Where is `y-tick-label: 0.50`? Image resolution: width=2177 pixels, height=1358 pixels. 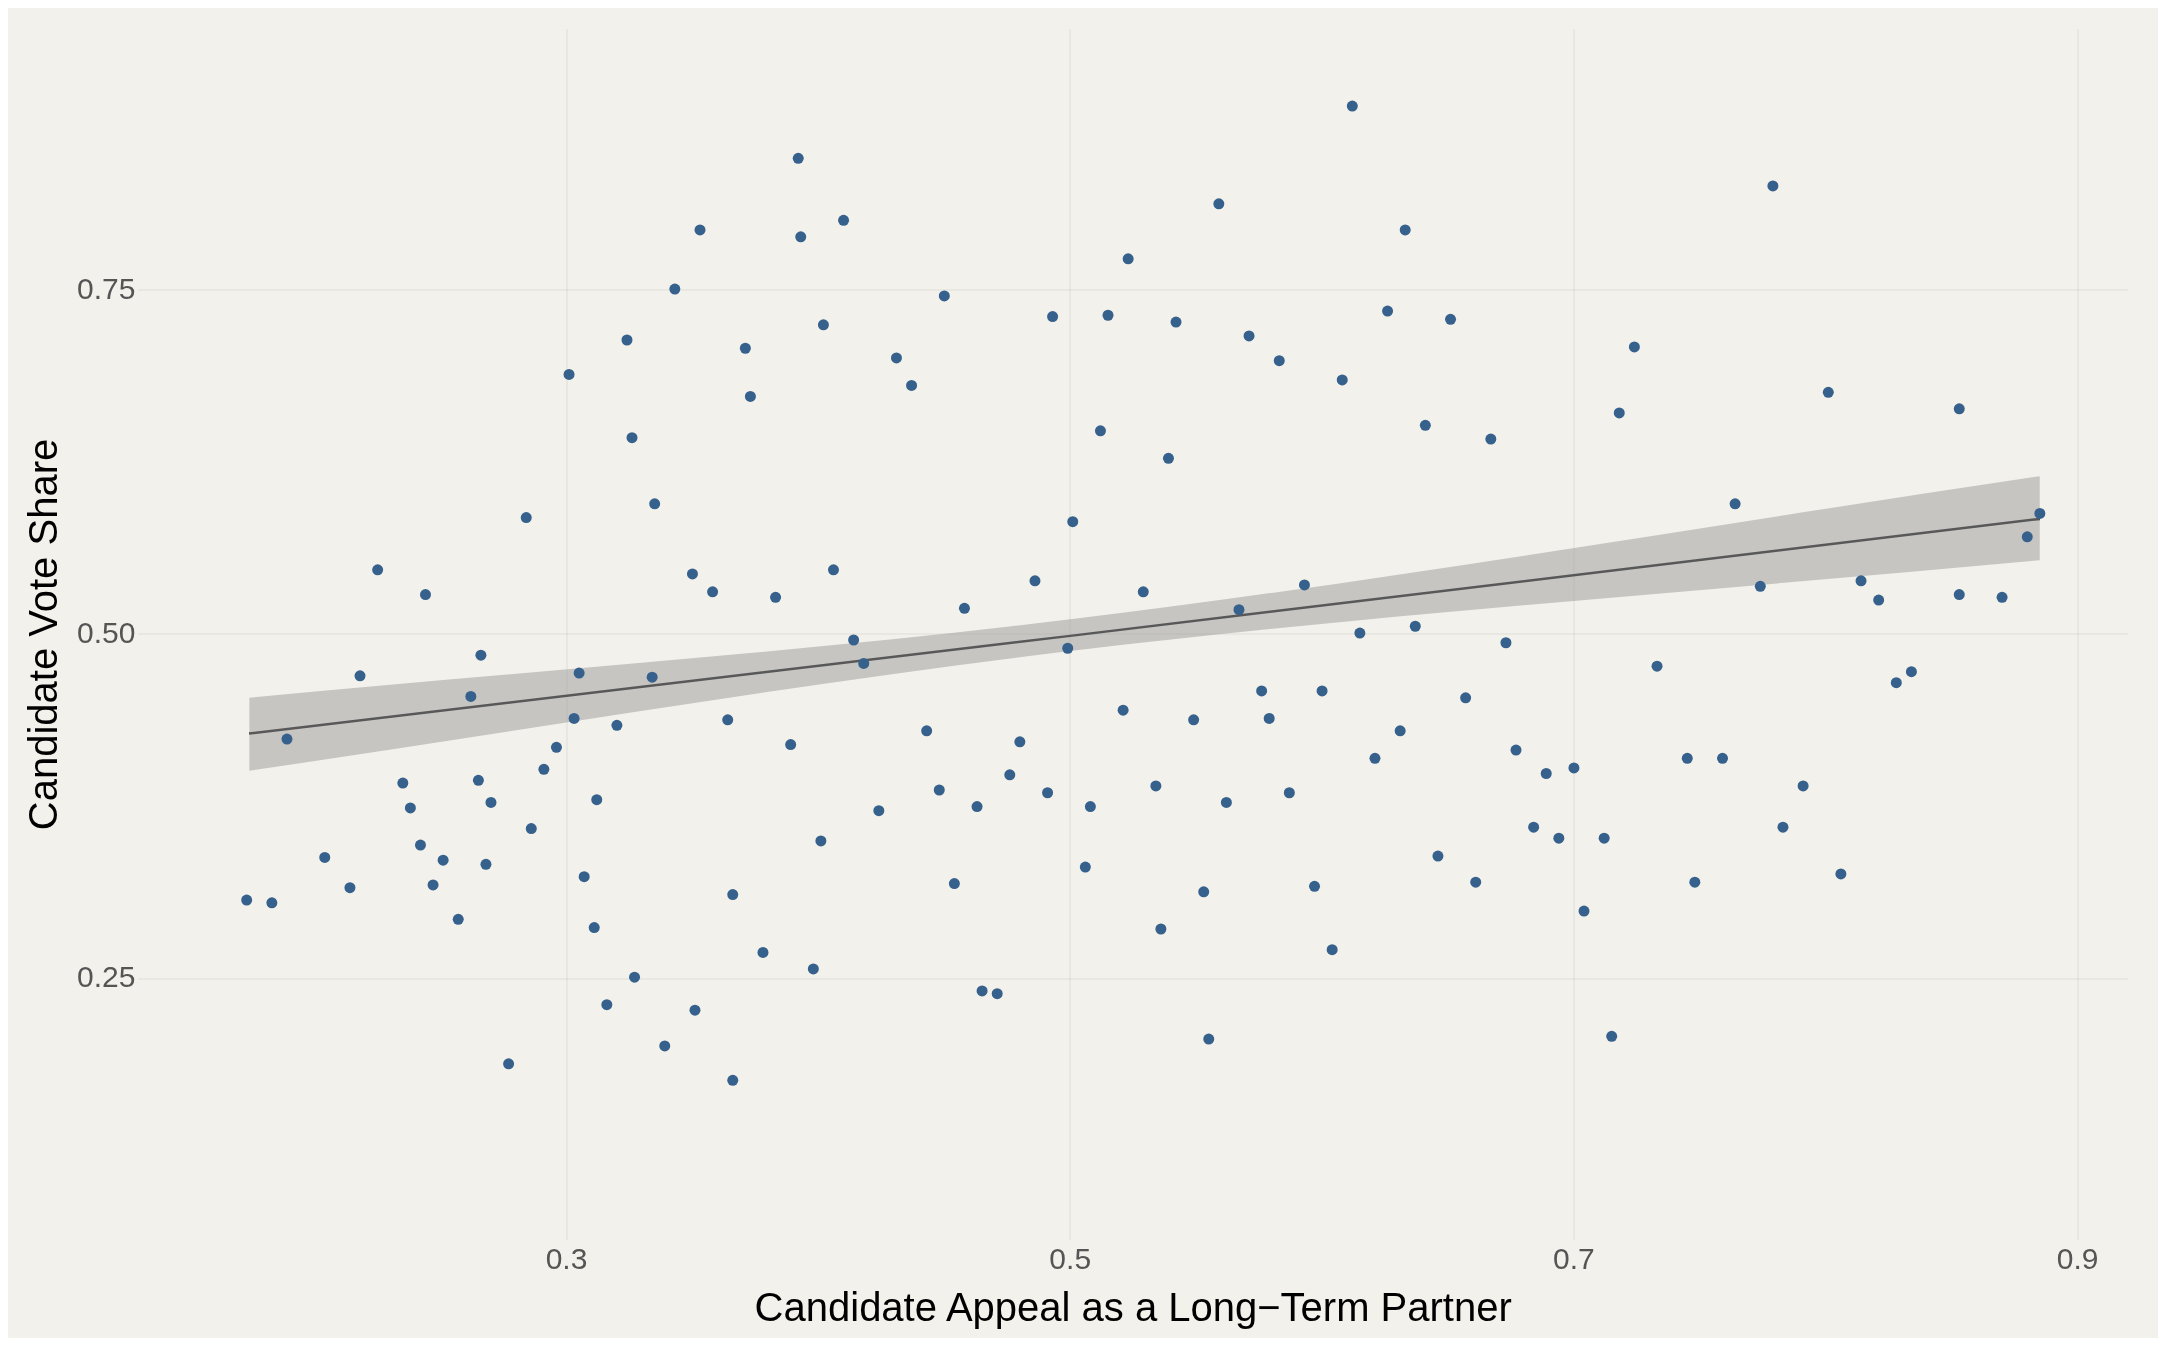
y-tick-label: 0.50 is located at coordinates (106, 632).